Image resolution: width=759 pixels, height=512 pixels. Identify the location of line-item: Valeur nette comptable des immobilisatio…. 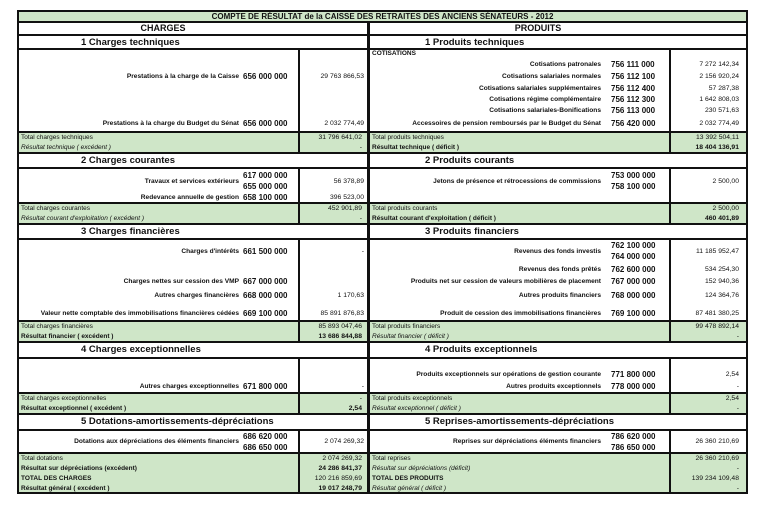
(202, 313).